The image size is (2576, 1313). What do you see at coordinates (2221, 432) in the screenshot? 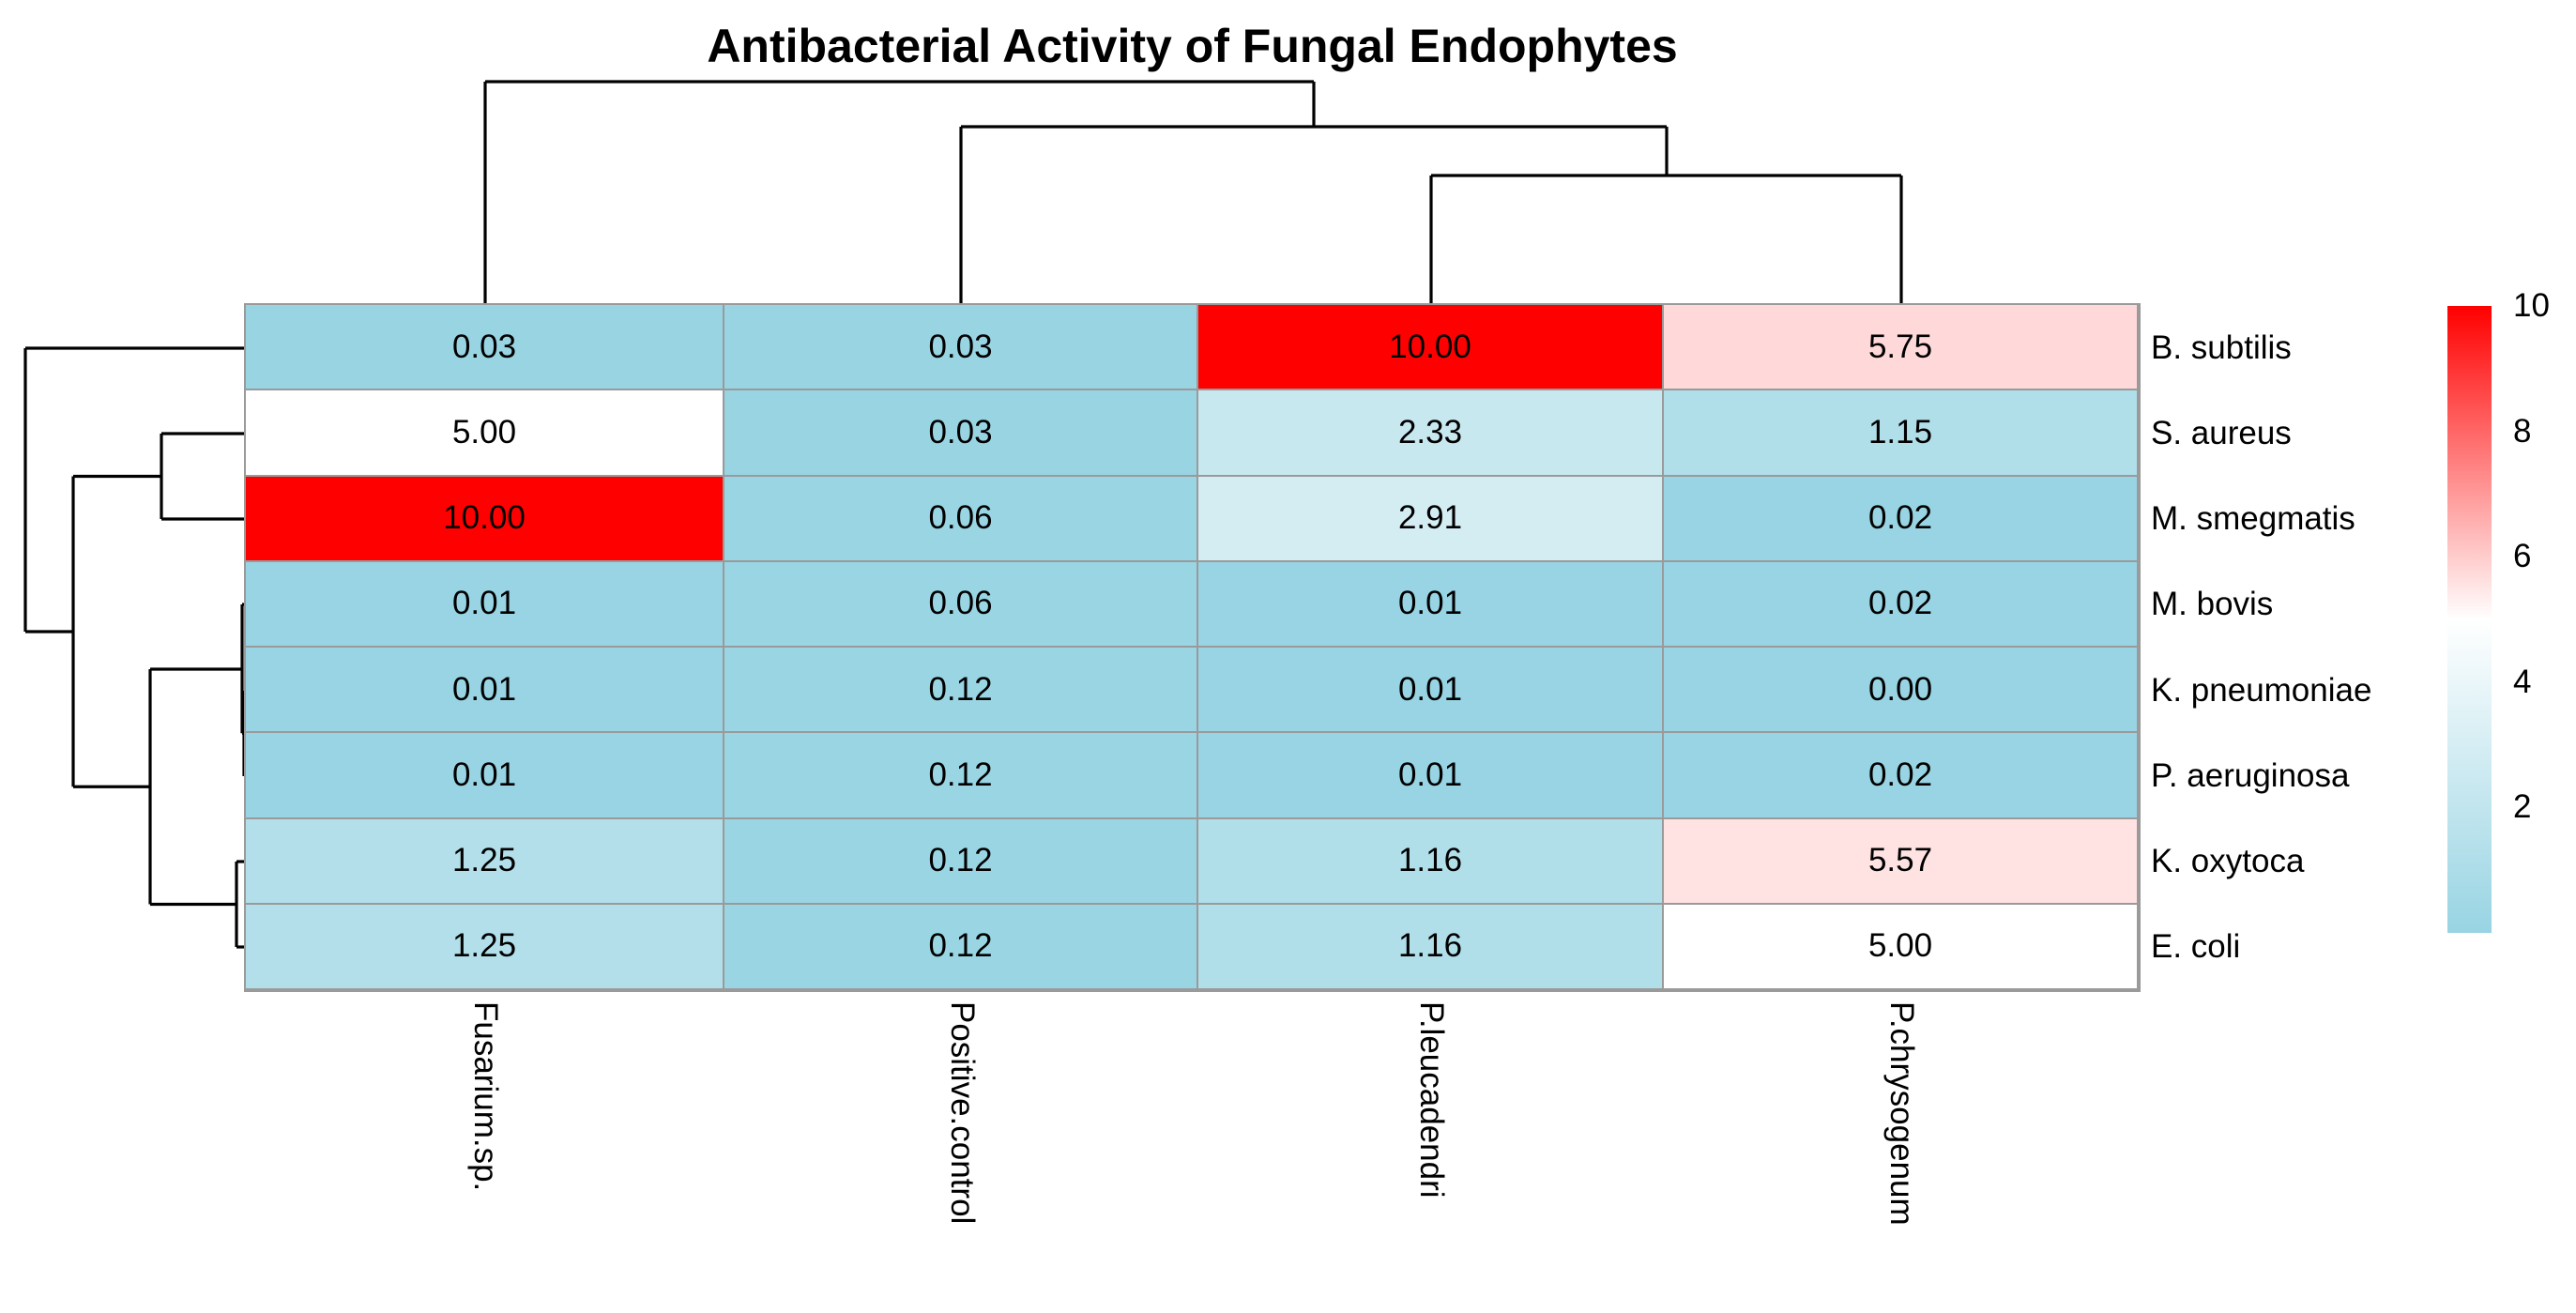
I see `row-label: S. aureus` at bounding box center [2221, 432].